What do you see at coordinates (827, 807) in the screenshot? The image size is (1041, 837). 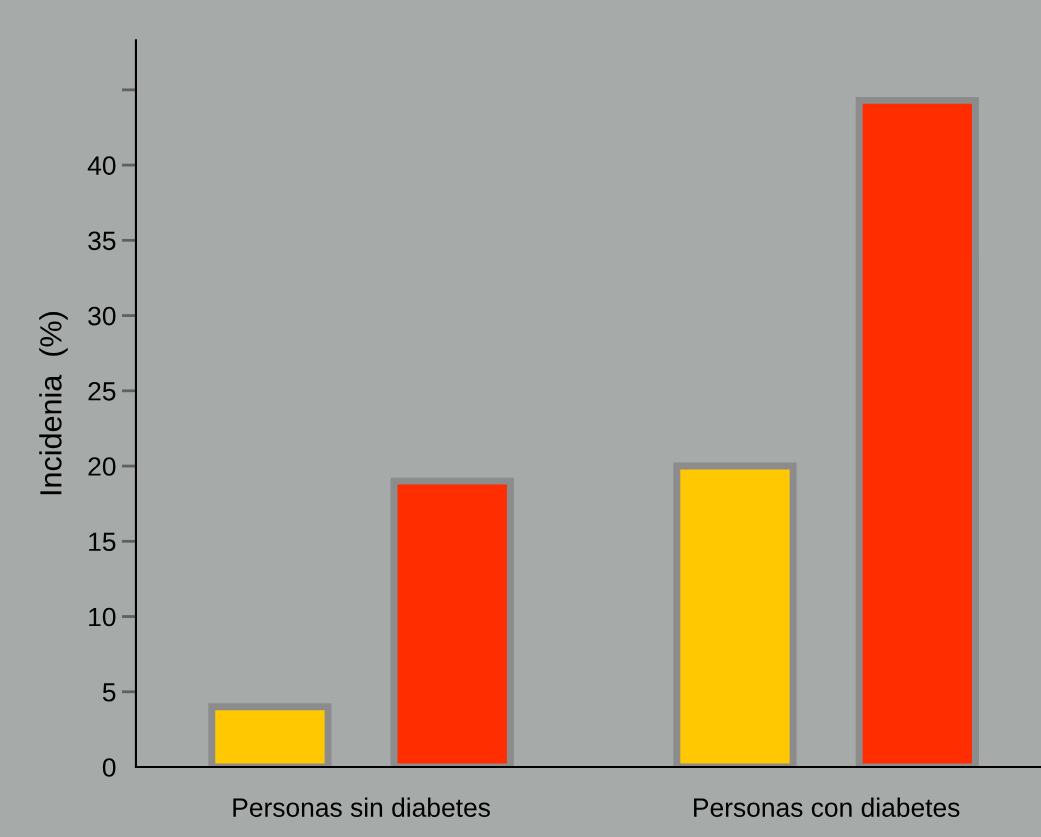 I see `x-tick-label: Personas con diabetes` at bounding box center [827, 807].